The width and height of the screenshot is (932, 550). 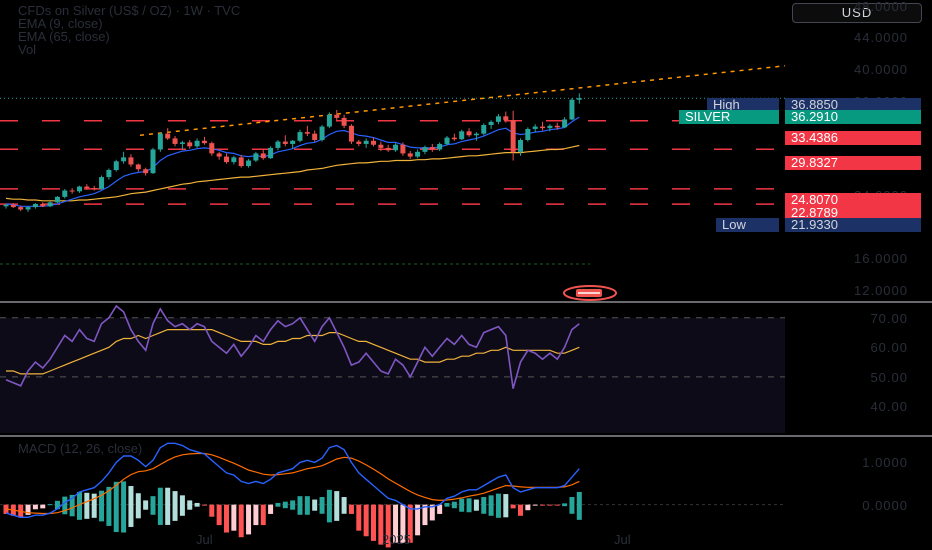 What do you see at coordinates (293, 352) in the screenshot?
I see `rsi-ma-line` at bounding box center [293, 352].